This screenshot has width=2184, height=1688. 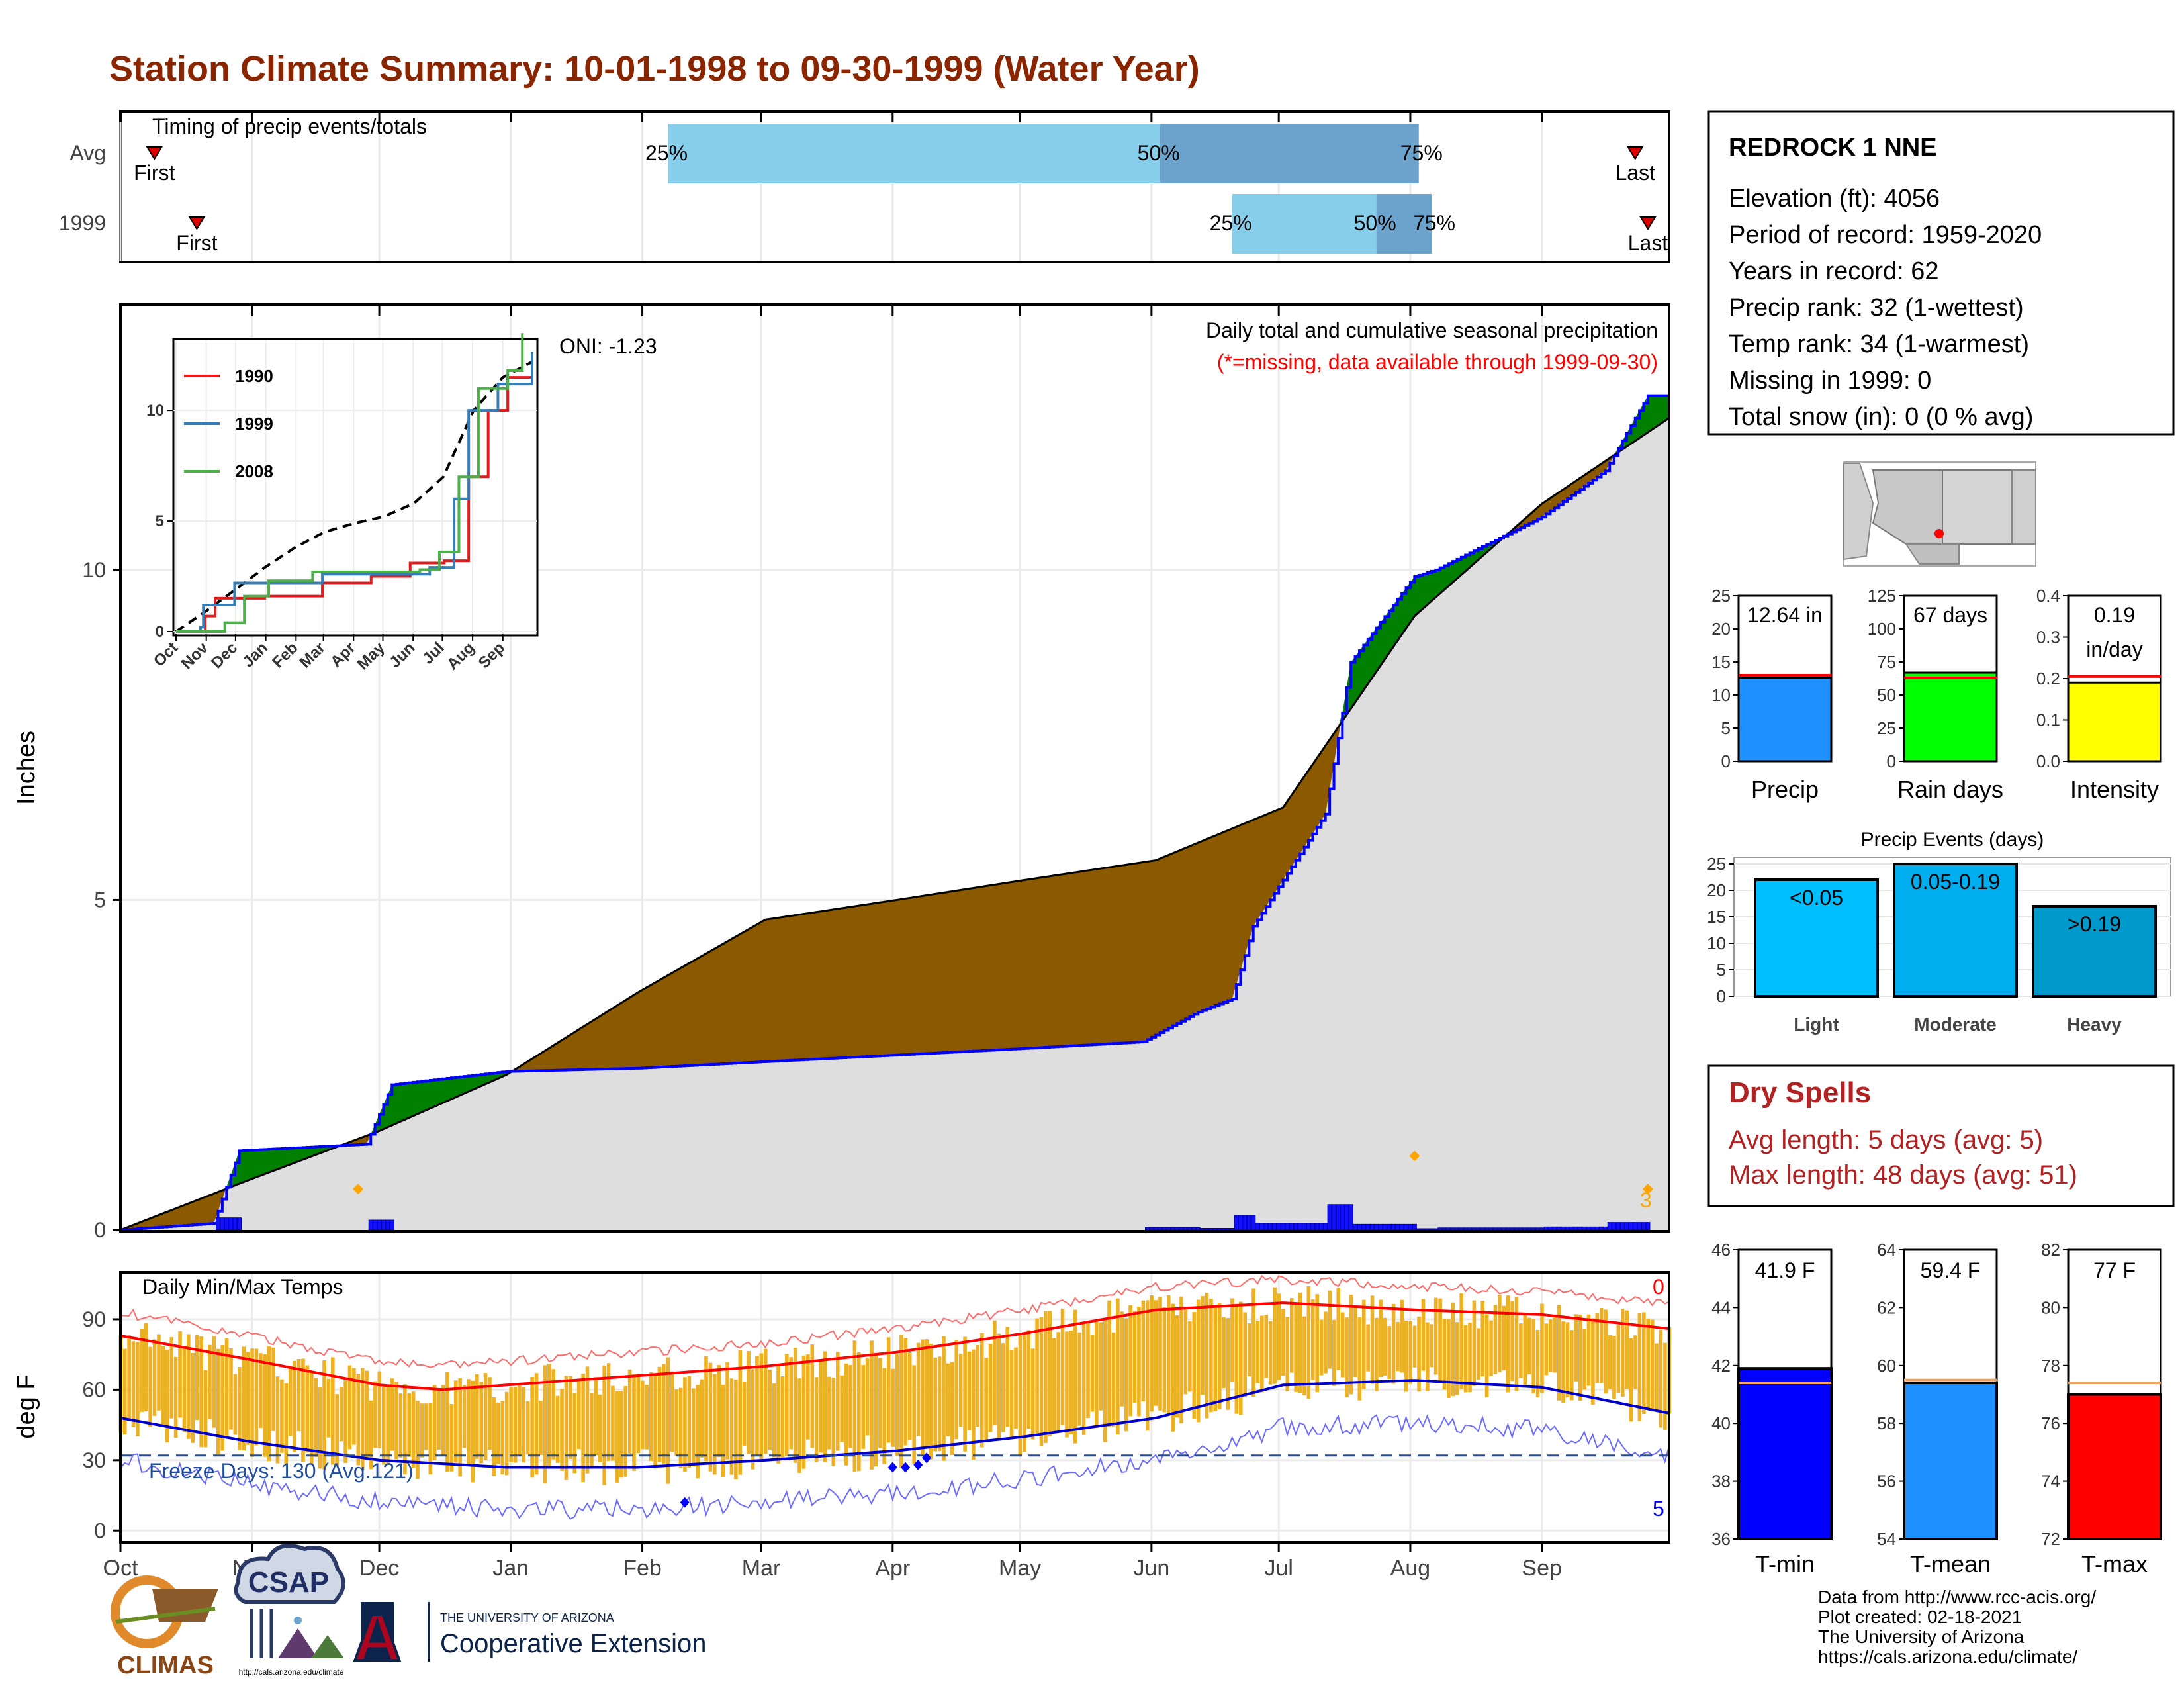 I want to click on month-label: Mar, so click(x=761, y=1568).